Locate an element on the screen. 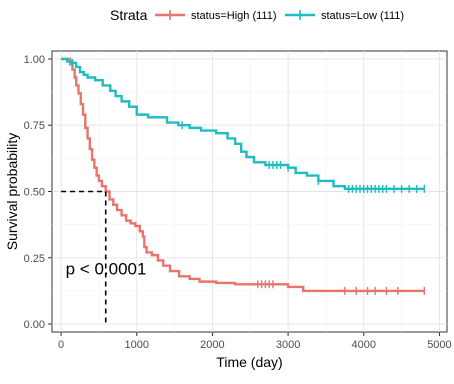  y-tick-label: 1.00 is located at coordinates (34, 60).